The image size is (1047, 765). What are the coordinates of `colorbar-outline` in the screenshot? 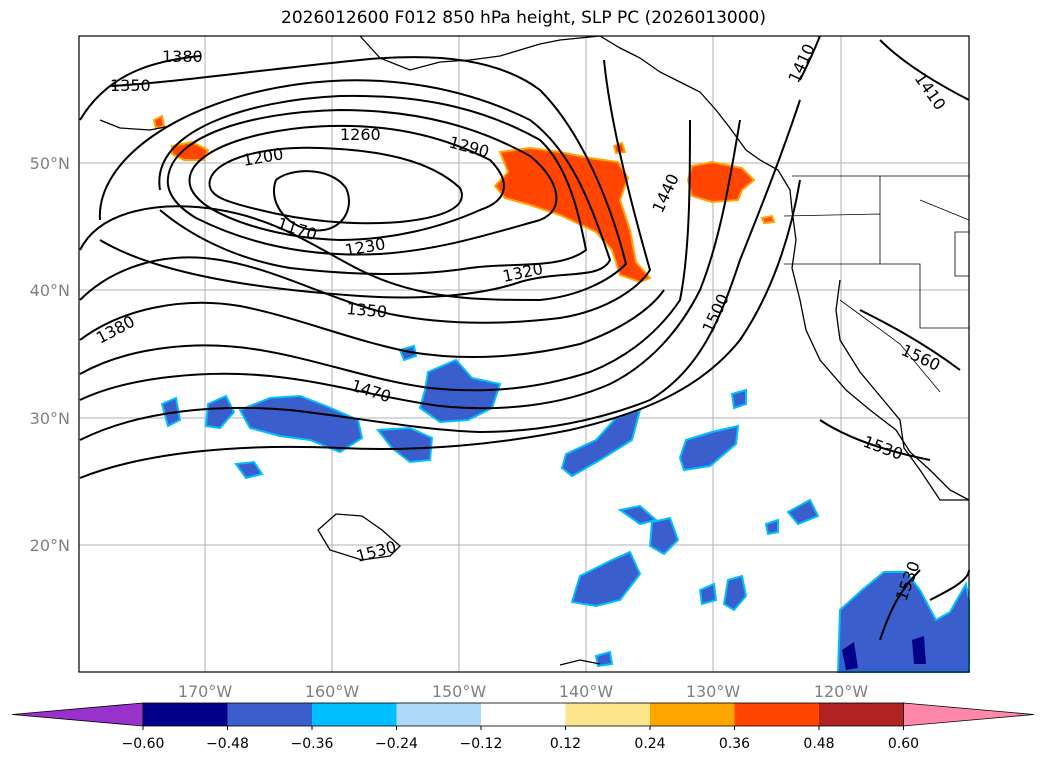 It's located at (523, 714).